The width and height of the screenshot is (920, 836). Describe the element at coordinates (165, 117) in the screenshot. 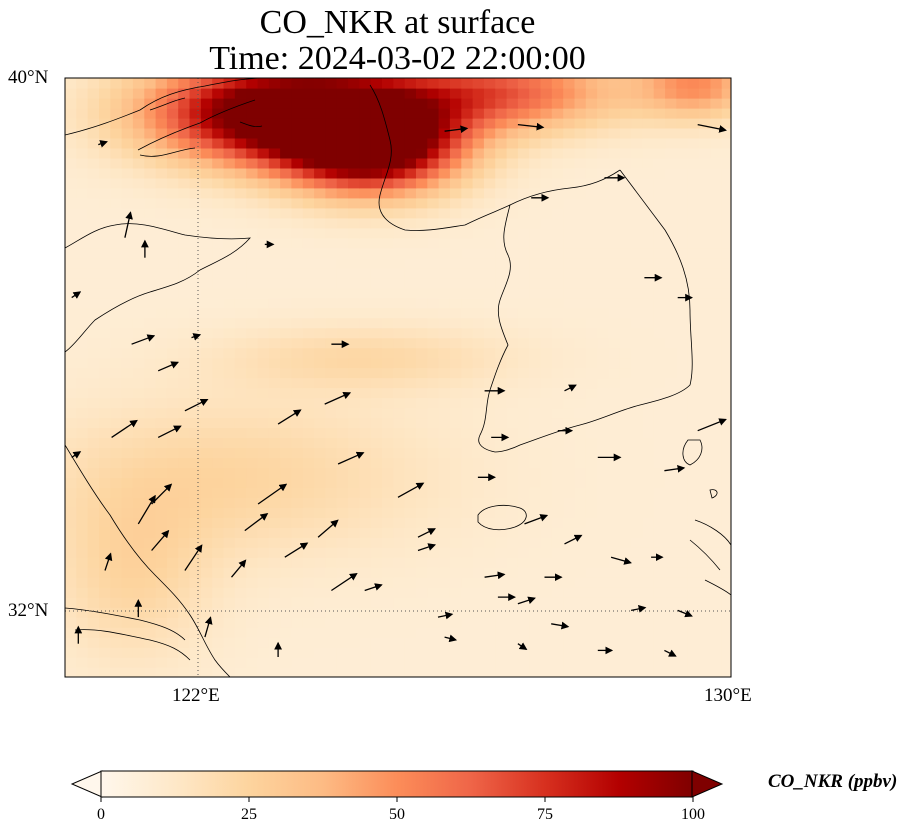

I see `coastline-china-north` at that location.